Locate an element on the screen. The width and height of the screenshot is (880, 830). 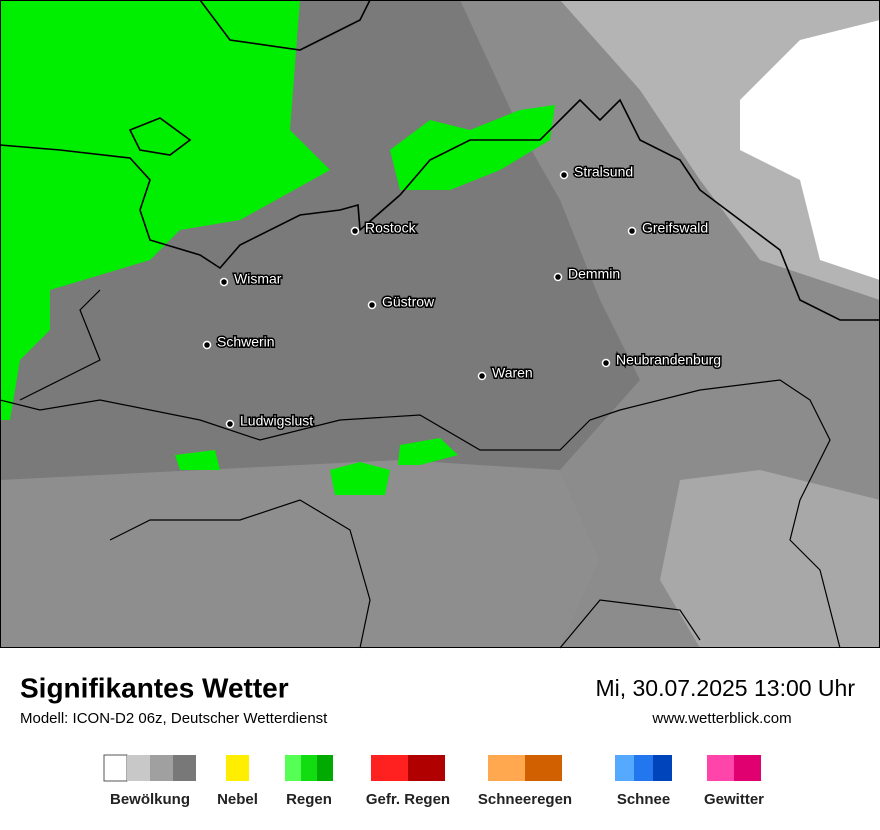
city-label: Schwerin is located at coordinates (246, 342).